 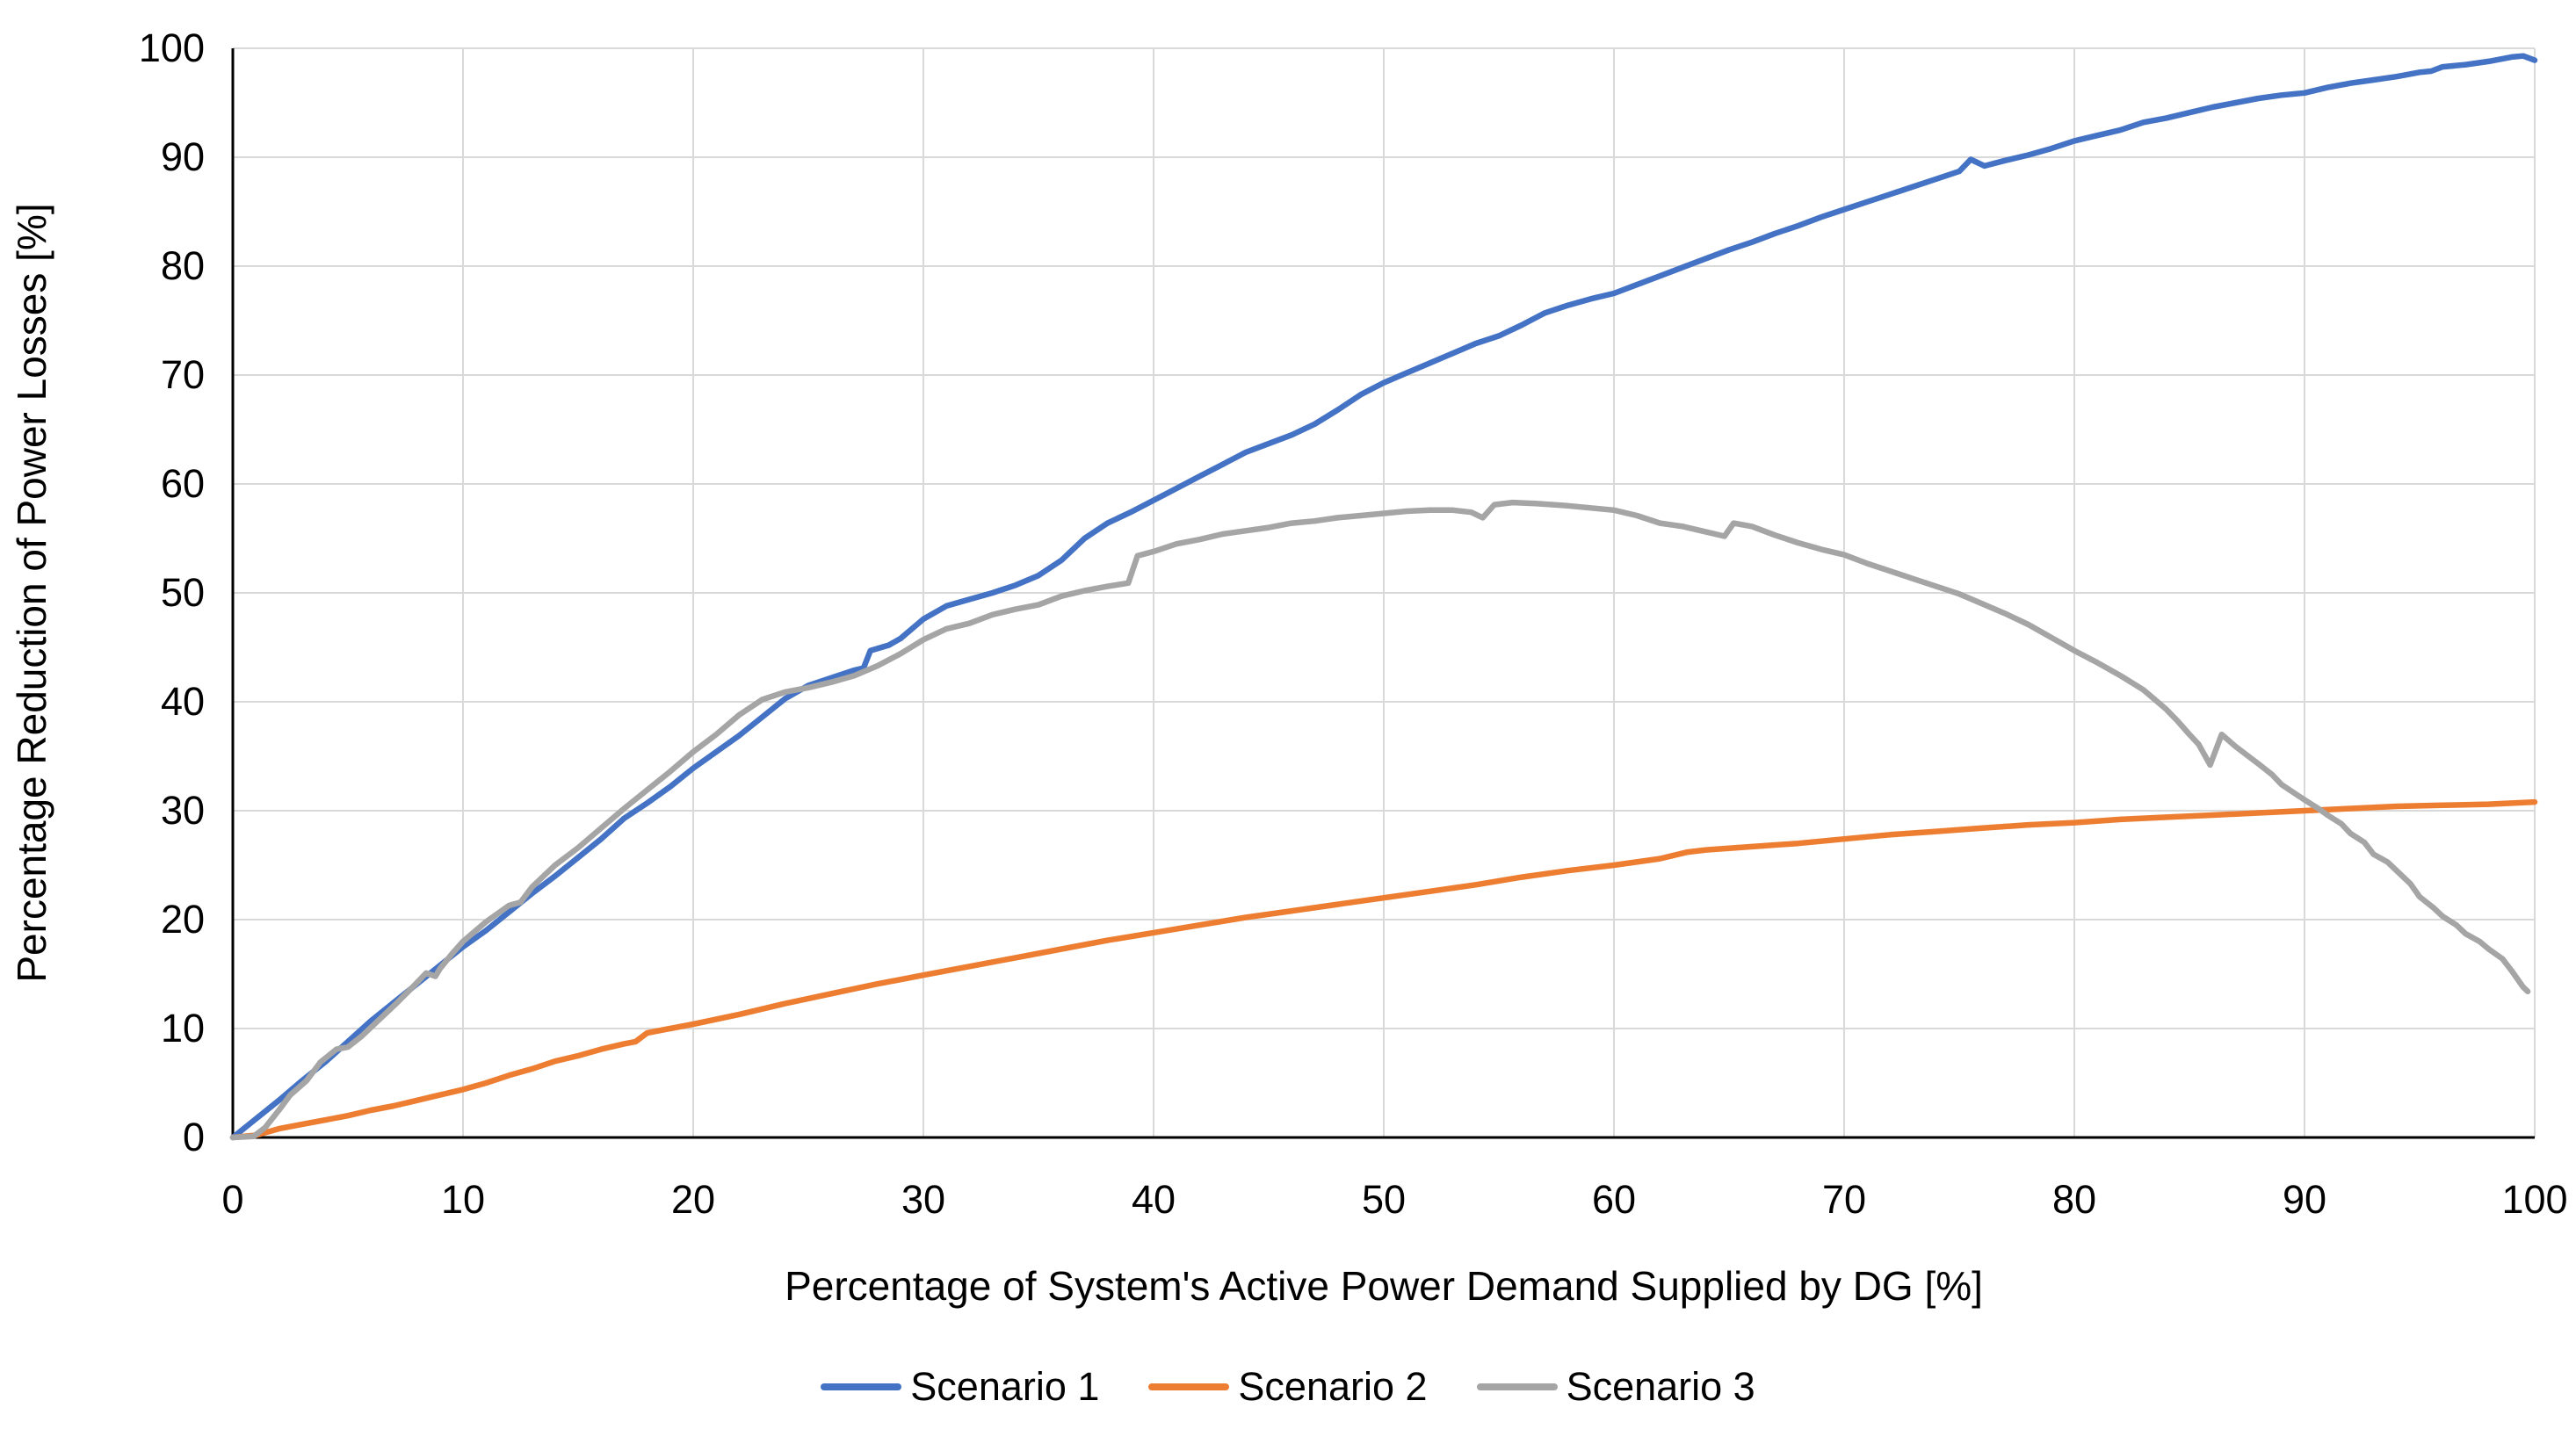 I want to click on y-tick-label: 10, so click(x=183, y=1028).